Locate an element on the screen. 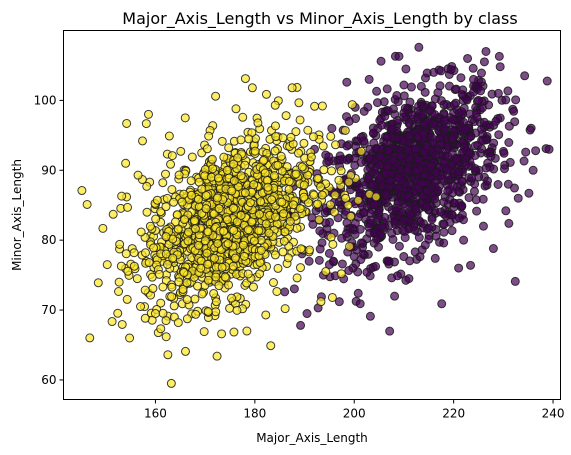  y-tick-label: 100 is located at coordinates (45, 100).